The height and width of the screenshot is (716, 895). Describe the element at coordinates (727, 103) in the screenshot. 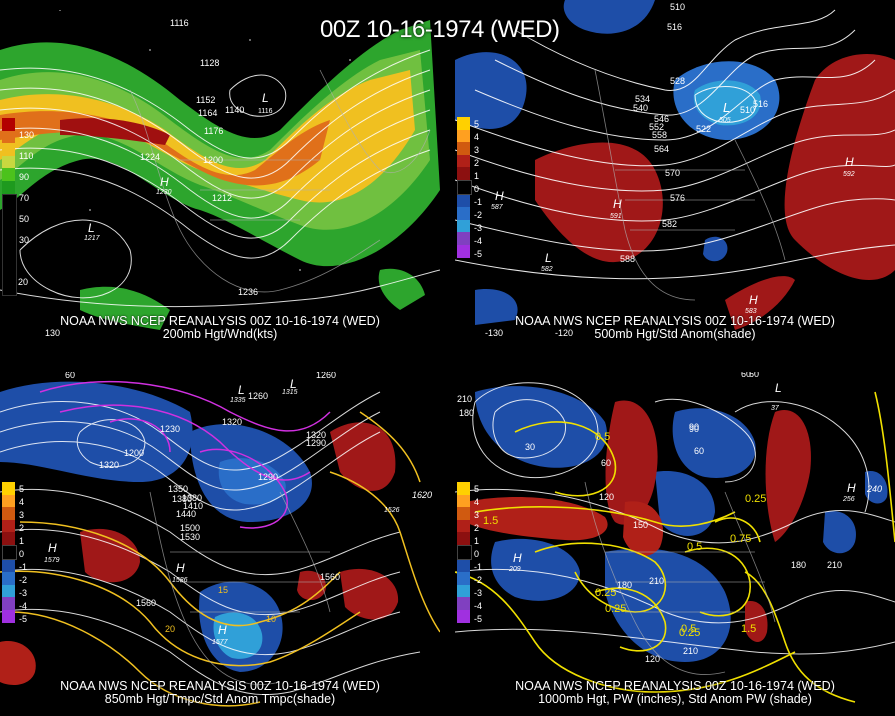

I see `anom-blue-low-inner` at that location.